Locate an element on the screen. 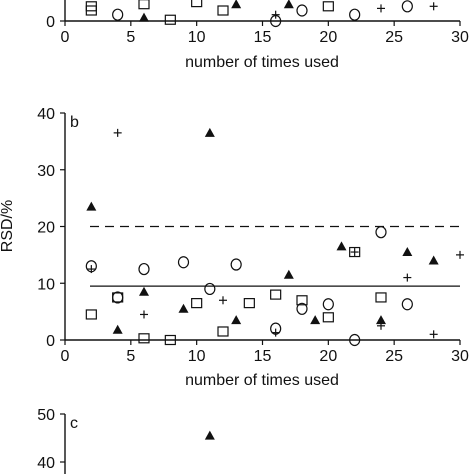  panel-a: 0 5 10 15 20 25 30 0 number of times used is located at coordinates (257, 35).